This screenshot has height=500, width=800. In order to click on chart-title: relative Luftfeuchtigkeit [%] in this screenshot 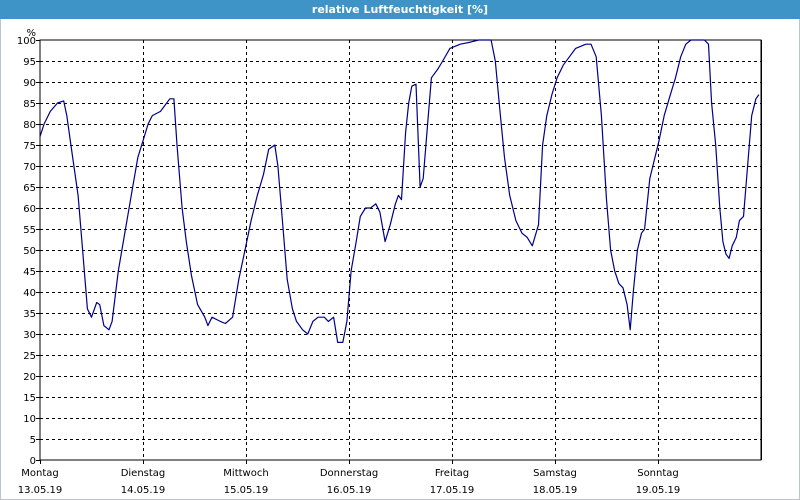, I will do `click(400, 9)`.